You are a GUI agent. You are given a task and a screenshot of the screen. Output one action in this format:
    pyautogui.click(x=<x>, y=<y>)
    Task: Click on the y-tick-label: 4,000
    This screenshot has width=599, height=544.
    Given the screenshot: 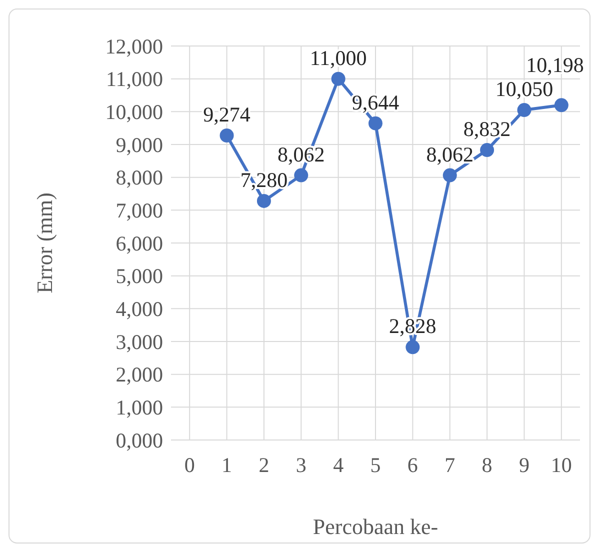 What is the action you would take?
    pyautogui.click(x=139, y=309)
    